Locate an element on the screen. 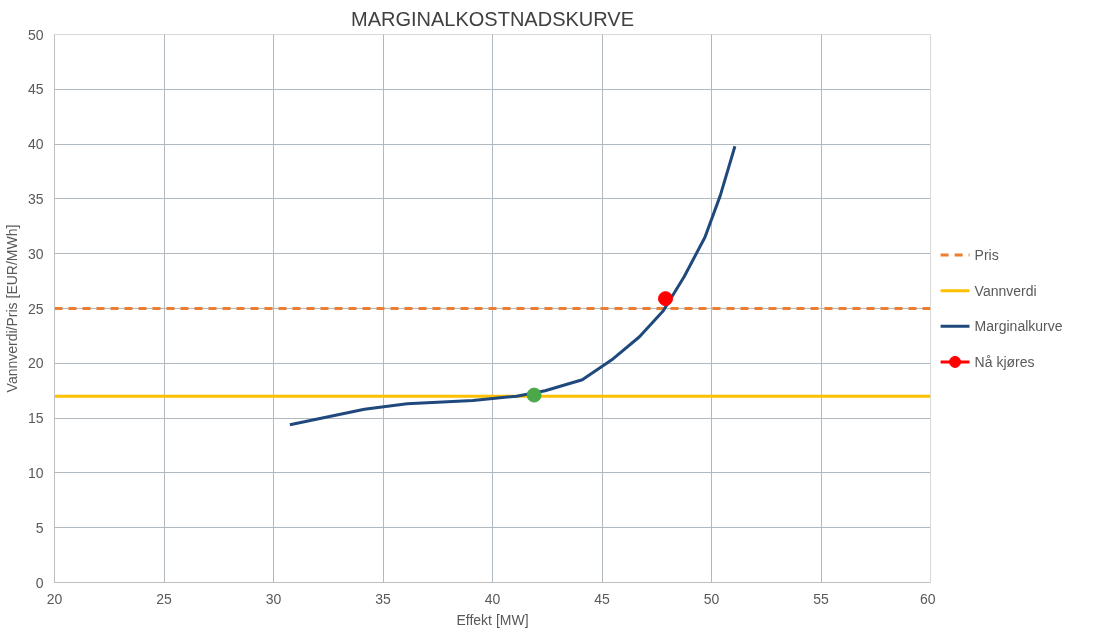 The height and width of the screenshot is (637, 1118). legend-label: Pris is located at coordinates (986, 255).